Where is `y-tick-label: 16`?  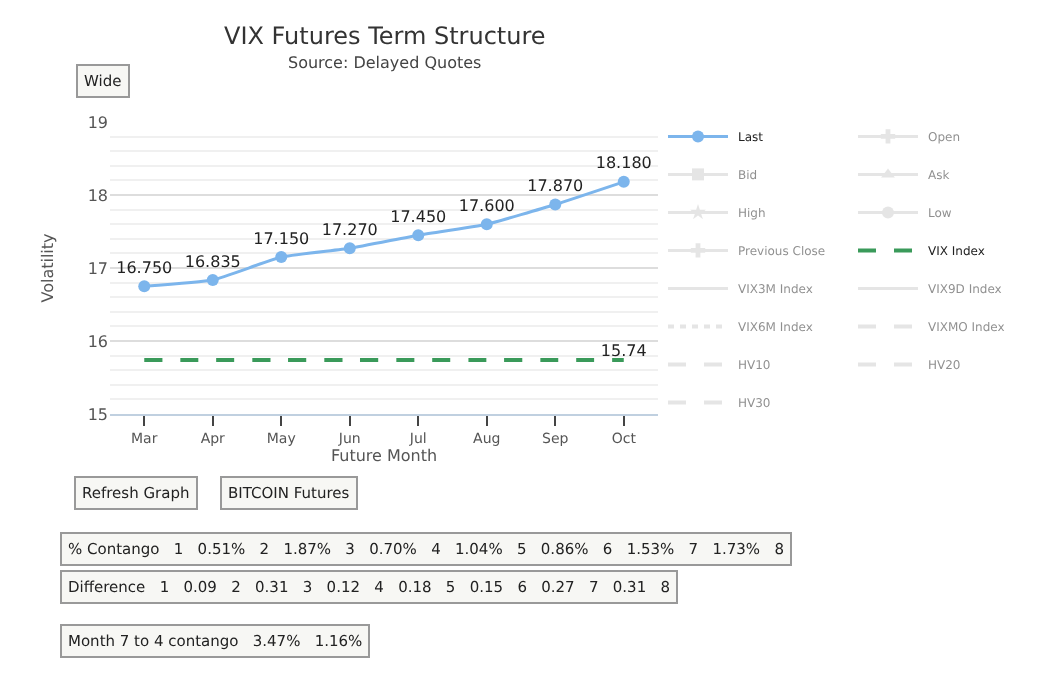
y-tick-label: 16 is located at coordinates (97, 341).